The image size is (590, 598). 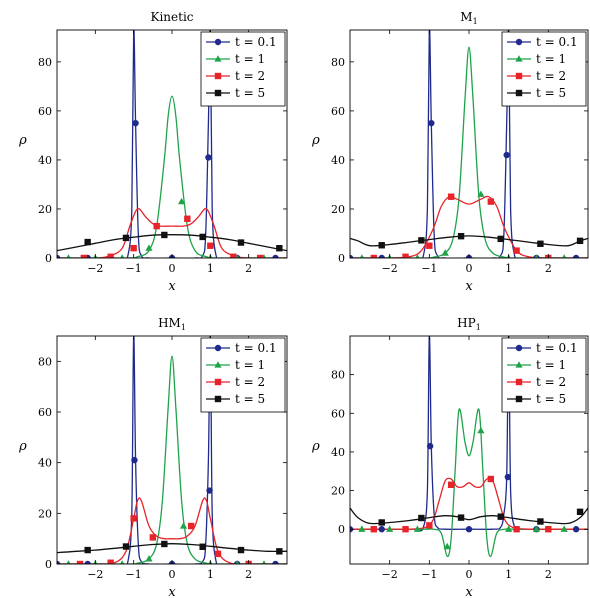 I want to click on chart-title-subscript: 1, so click(x=183, y=327).